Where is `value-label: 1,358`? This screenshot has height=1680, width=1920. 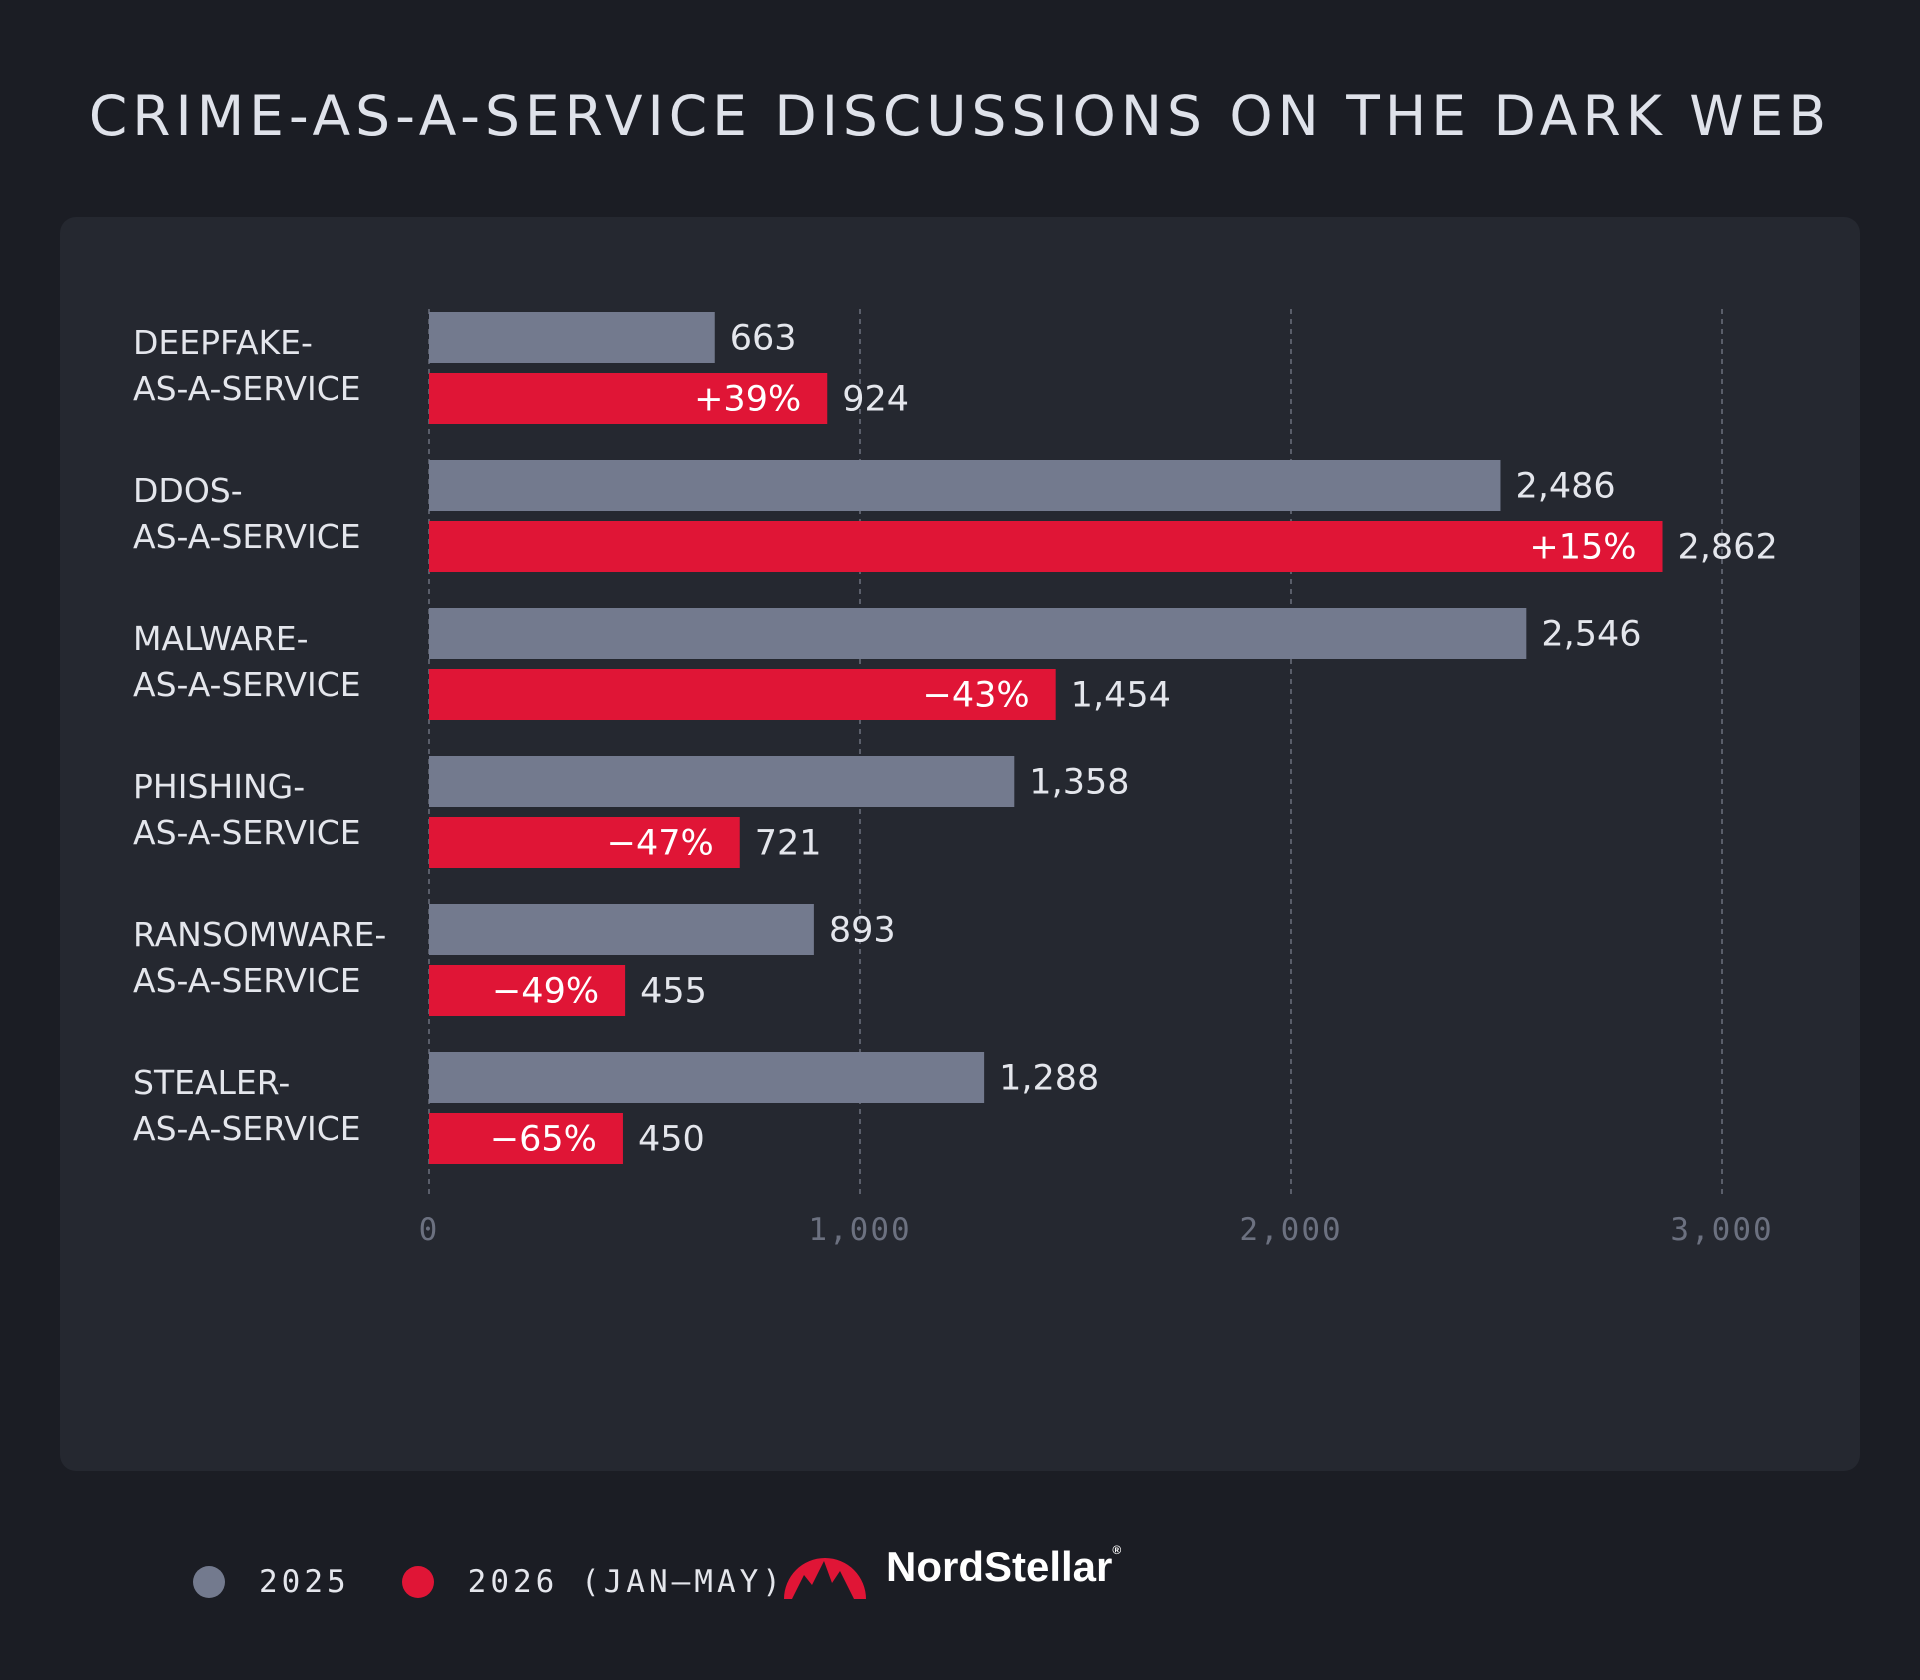 value-label: 1,358 is located at coordinates (1079, 783).